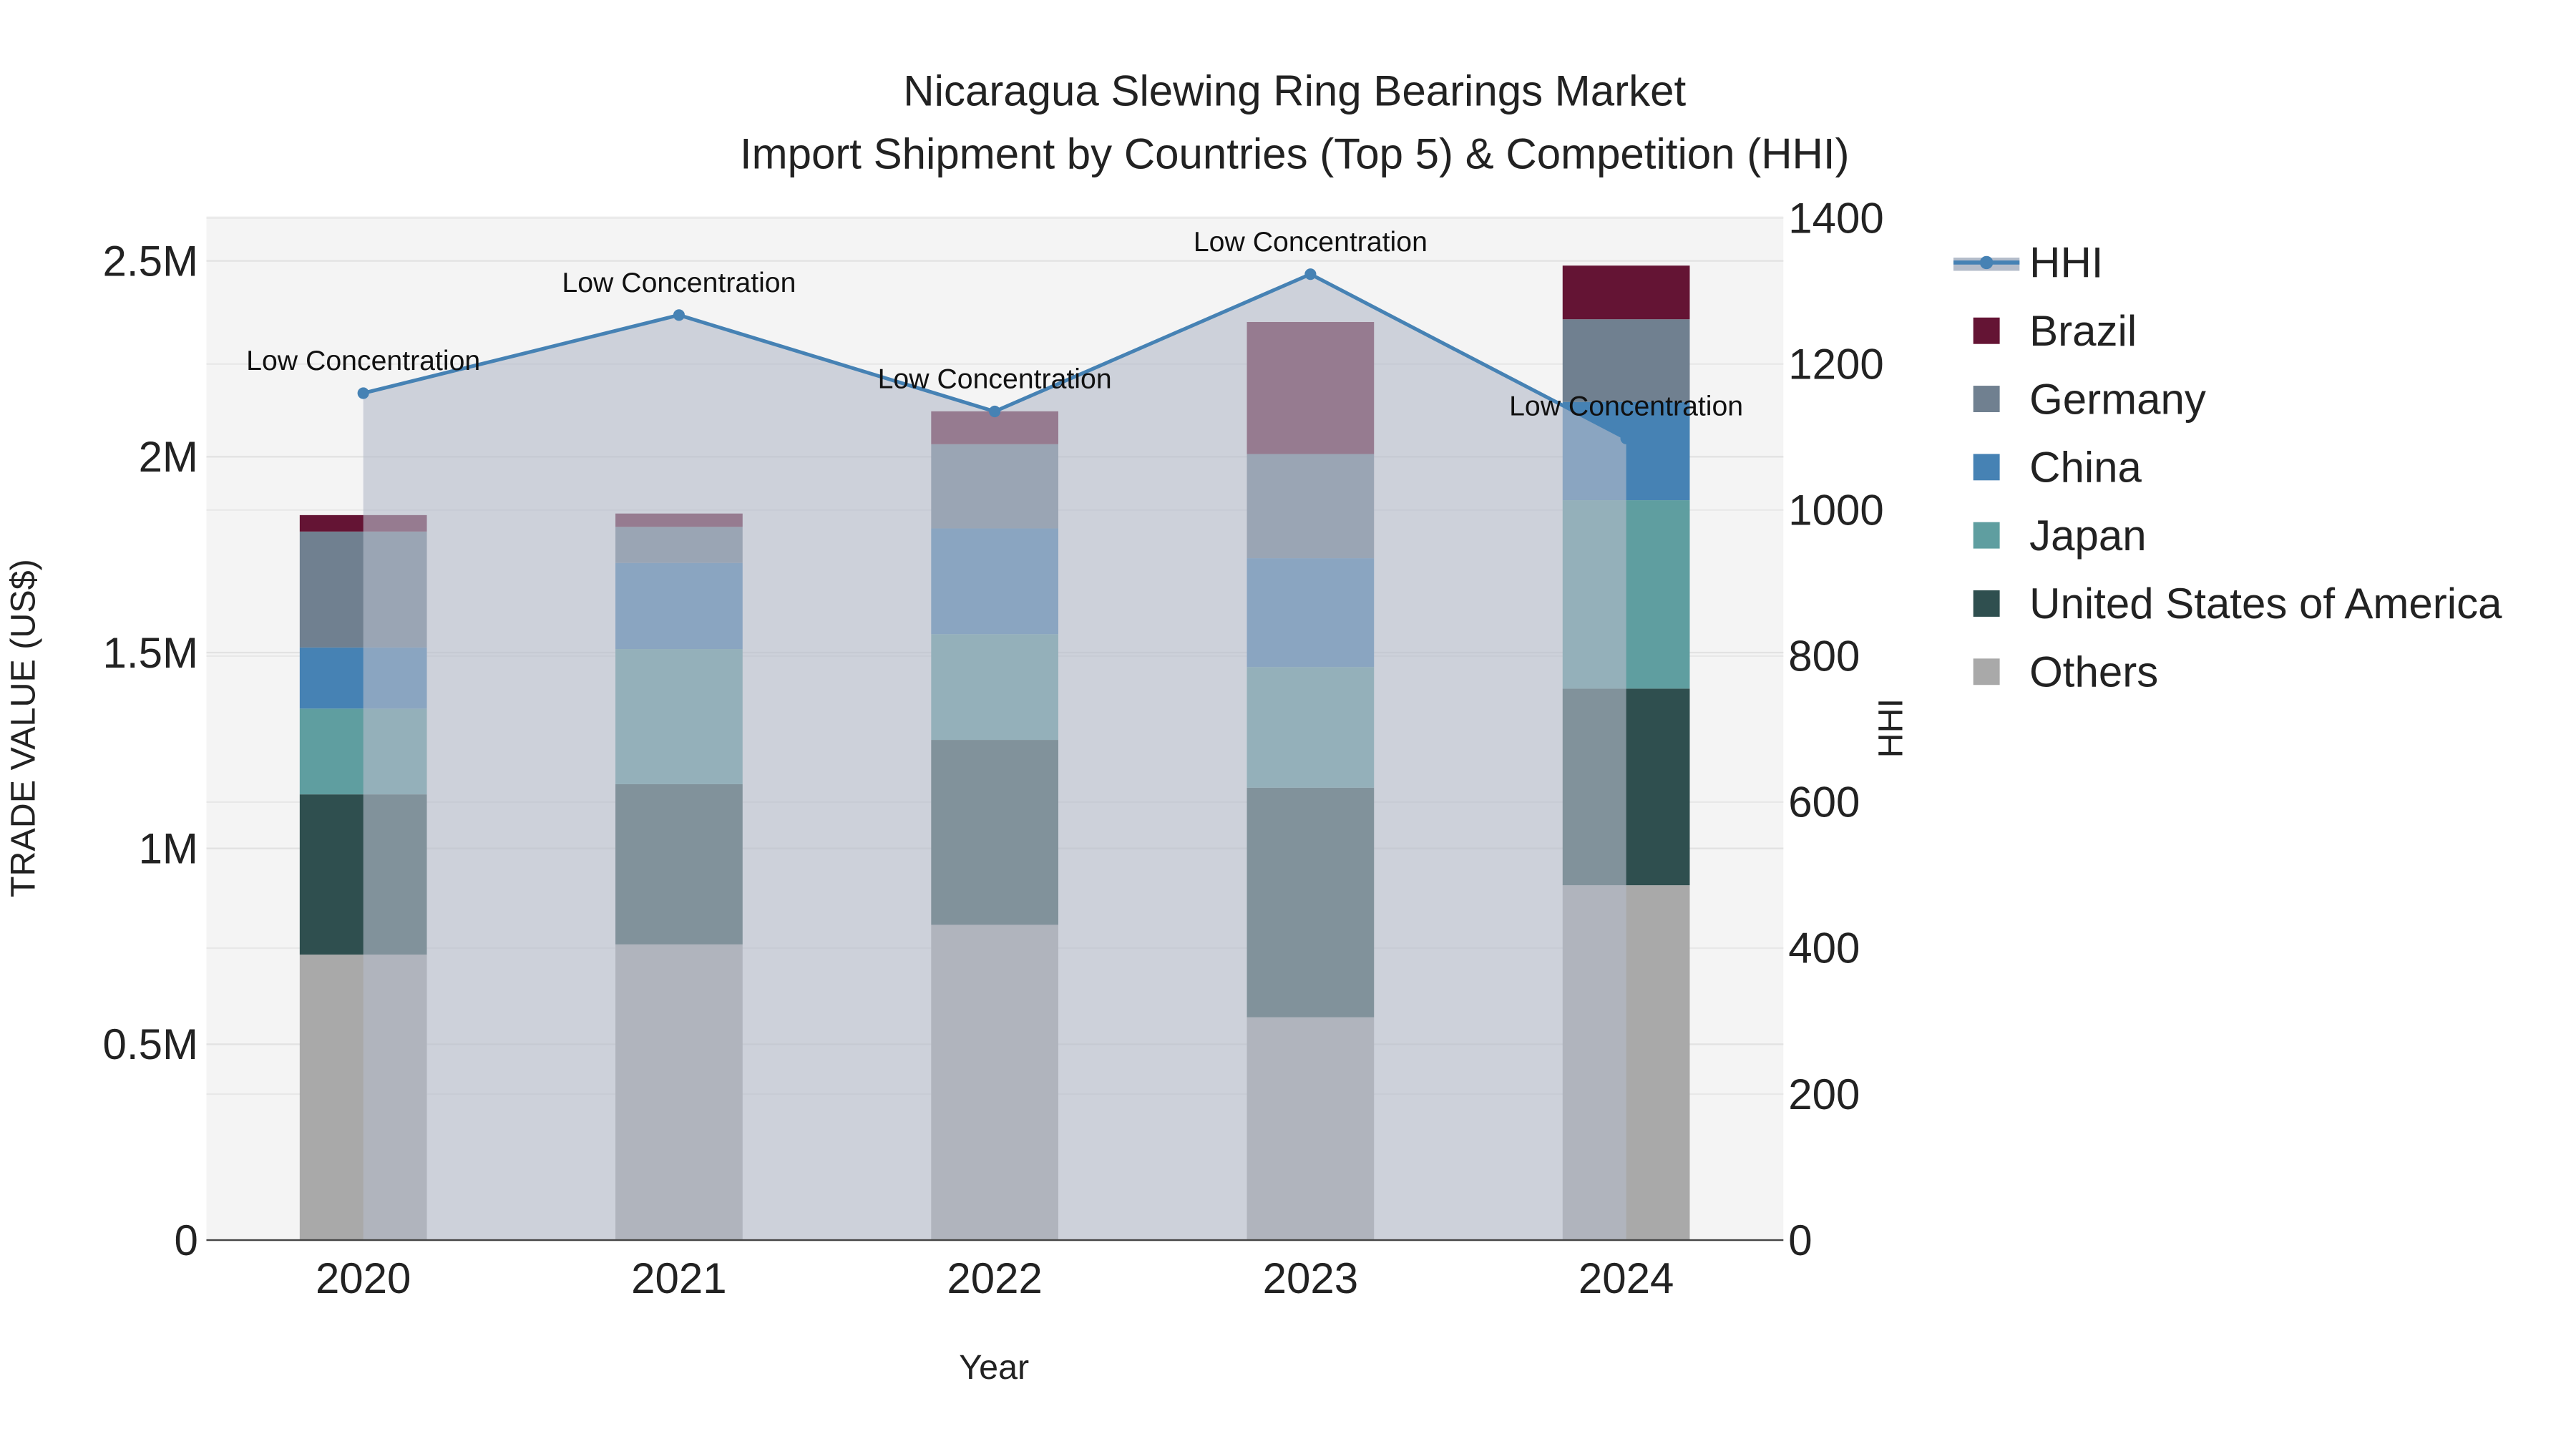 Image resolution: width=2576 pixels, height=1449 pixels. Describe the element at coordinates (678, 1278) in the screenshot. I see `x-tick-label: 2021` at that location.